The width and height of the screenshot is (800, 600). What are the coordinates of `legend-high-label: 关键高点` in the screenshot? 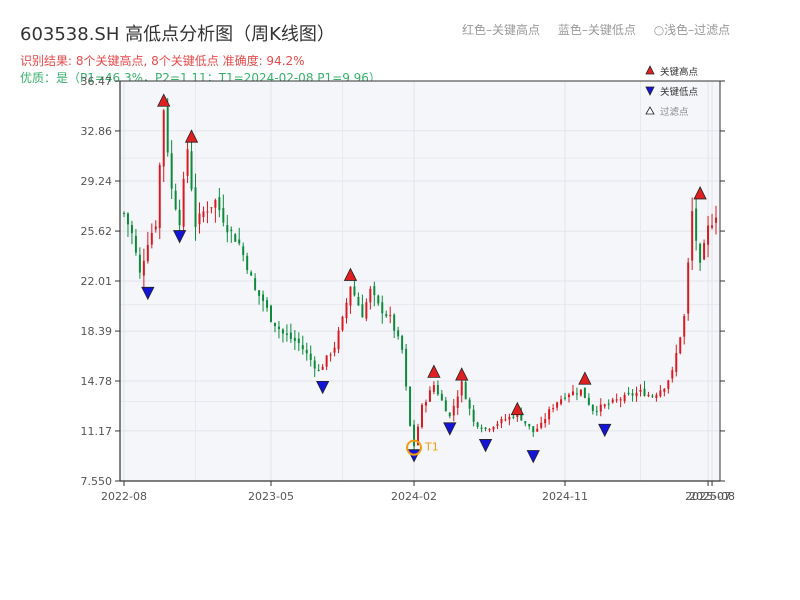 It's located at (679, 72).